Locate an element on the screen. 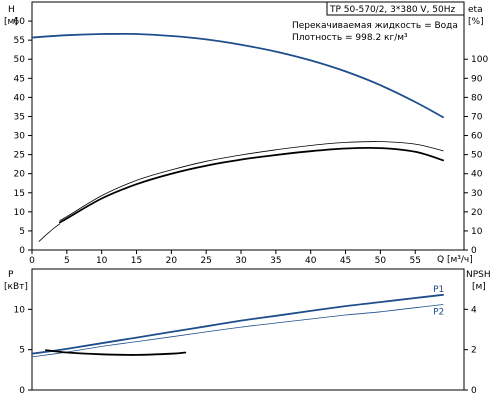 The width and height of the screenshot is (500, 400). right-tick-label: 80 is located at coordinates (477, 98).